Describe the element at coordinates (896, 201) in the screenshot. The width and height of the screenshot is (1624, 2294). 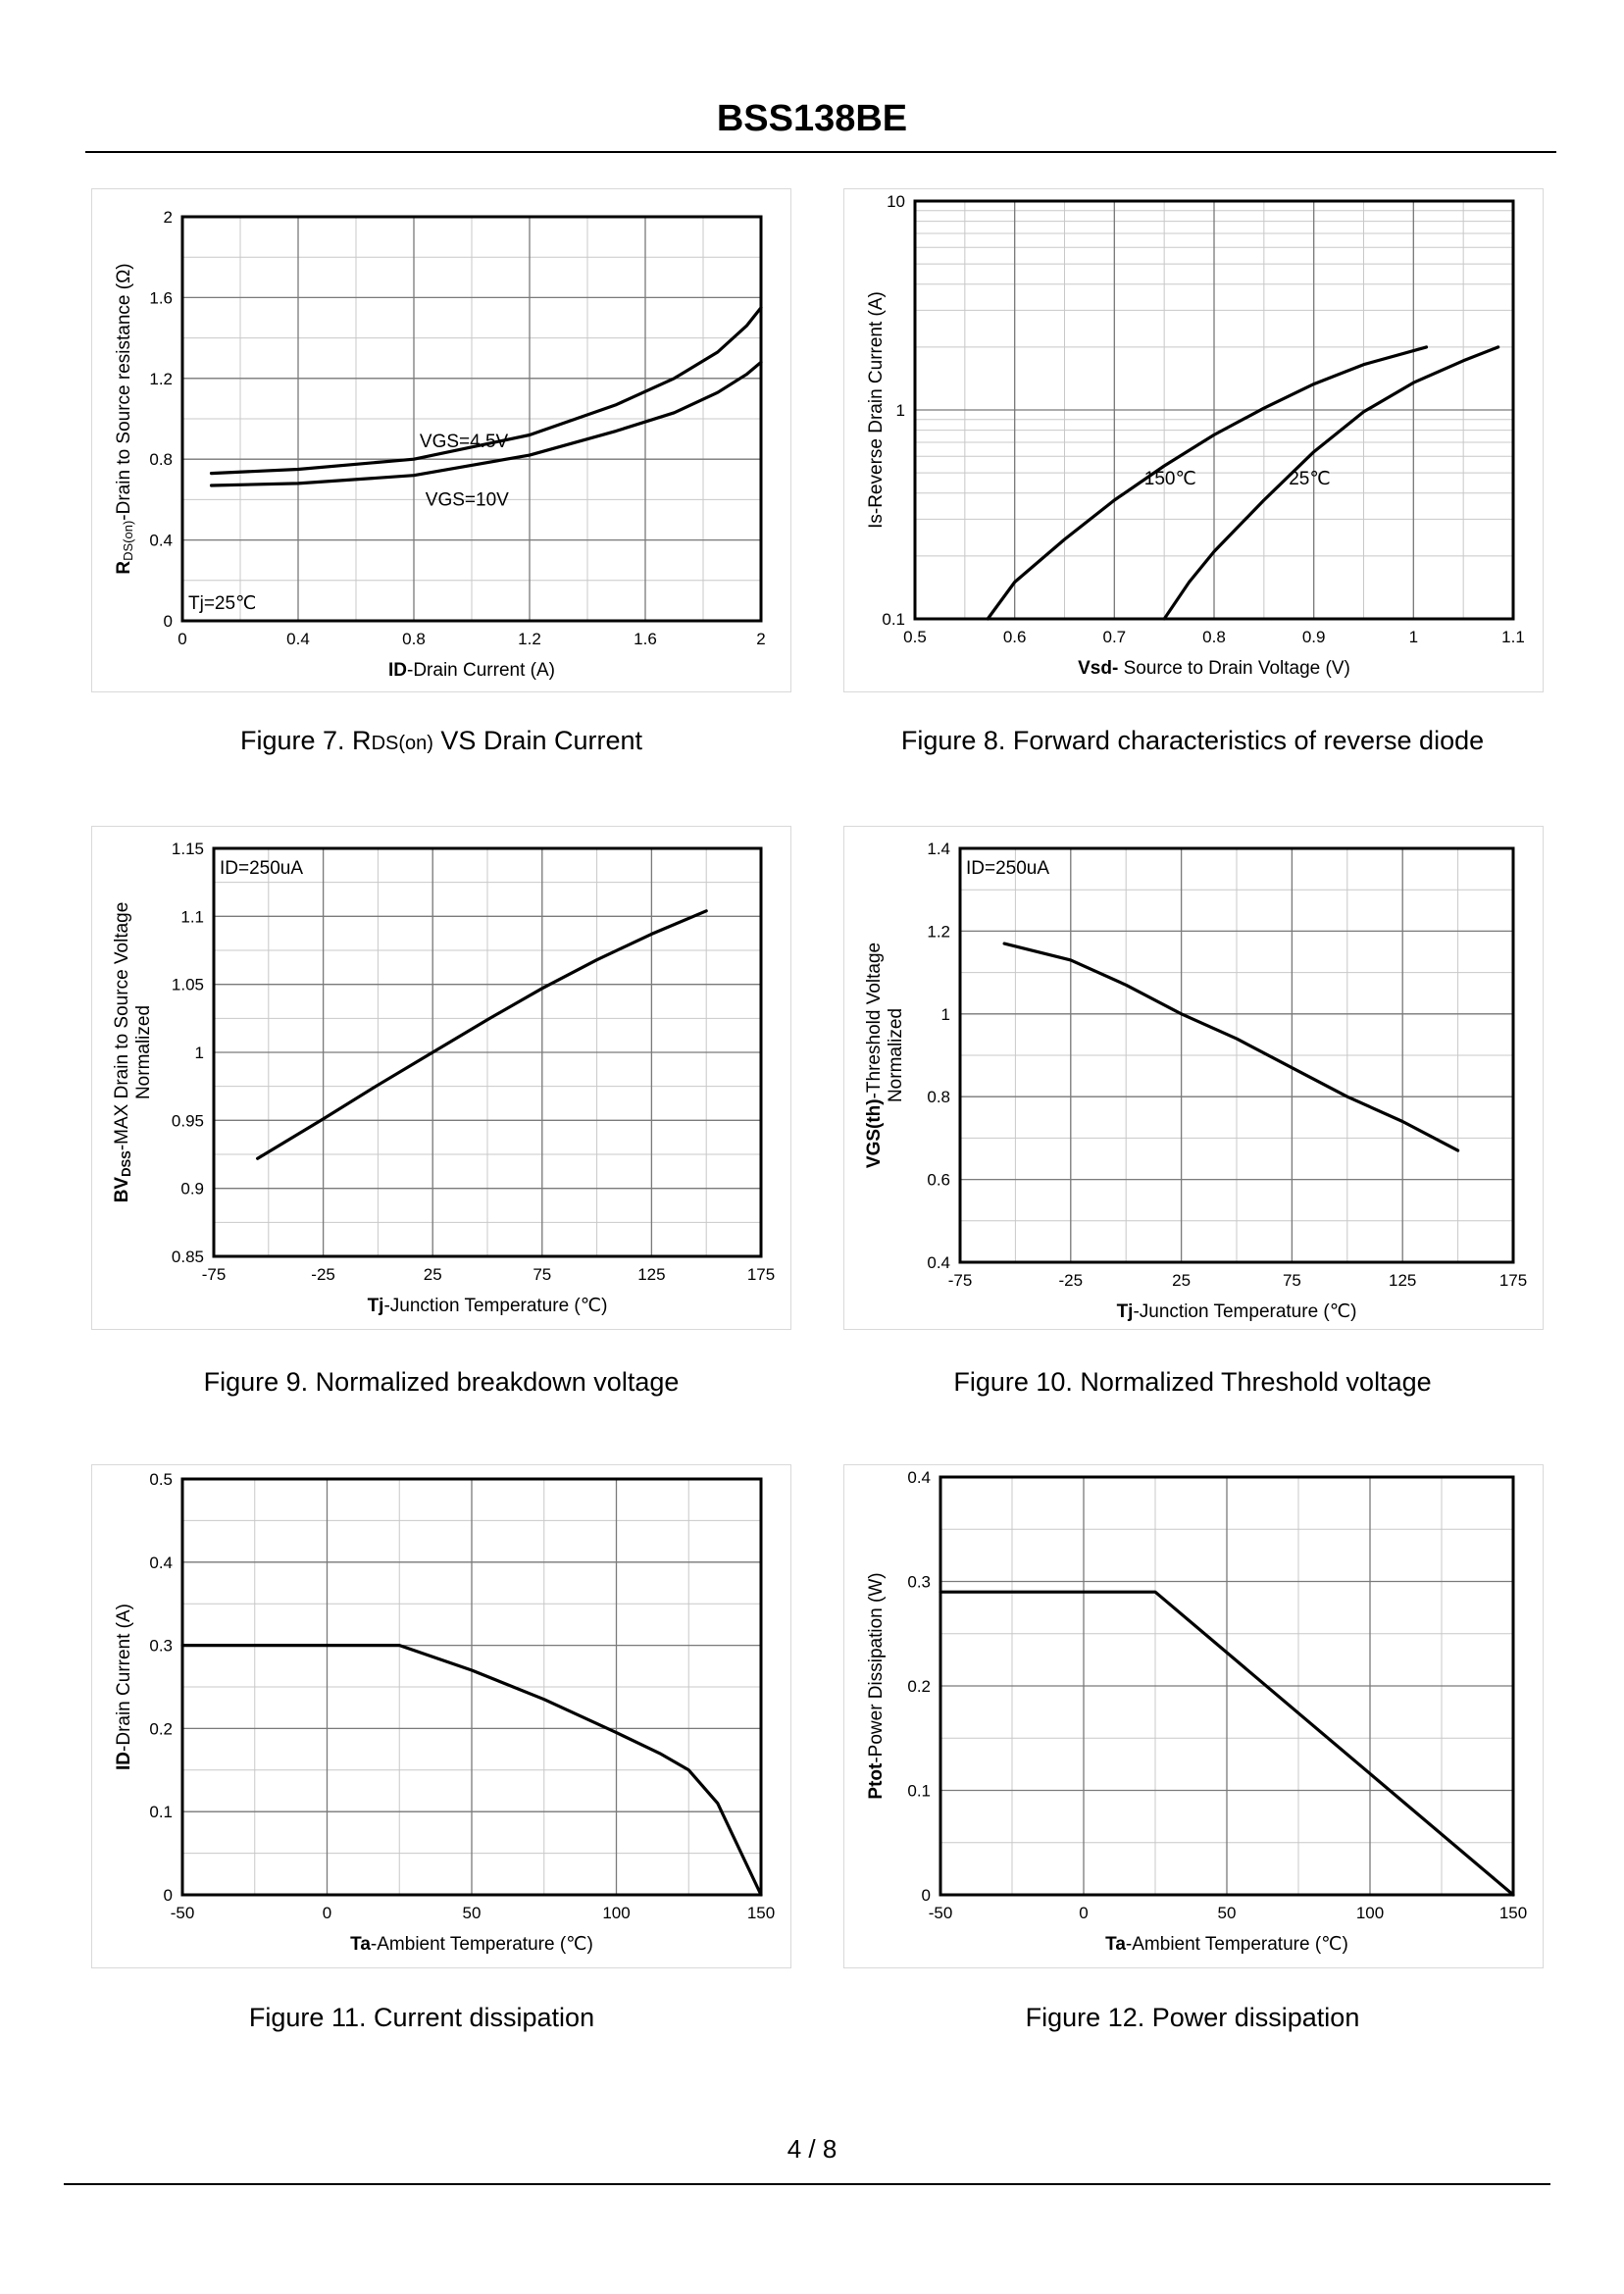
I see `y-tick-label: 10` at that location.